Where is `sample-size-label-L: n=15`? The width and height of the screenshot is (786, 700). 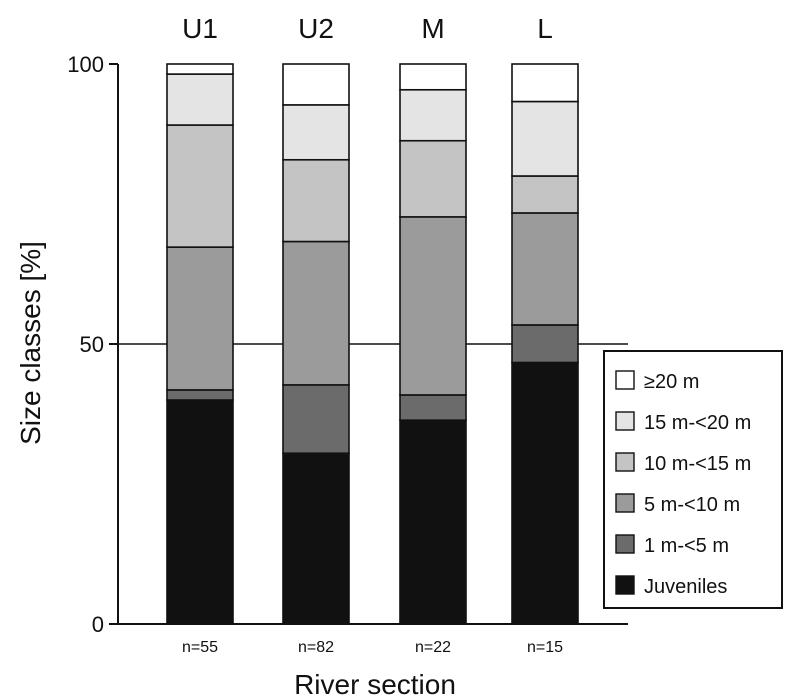 sample-size-label-L: n=15 is located at coordinates (545, 647).